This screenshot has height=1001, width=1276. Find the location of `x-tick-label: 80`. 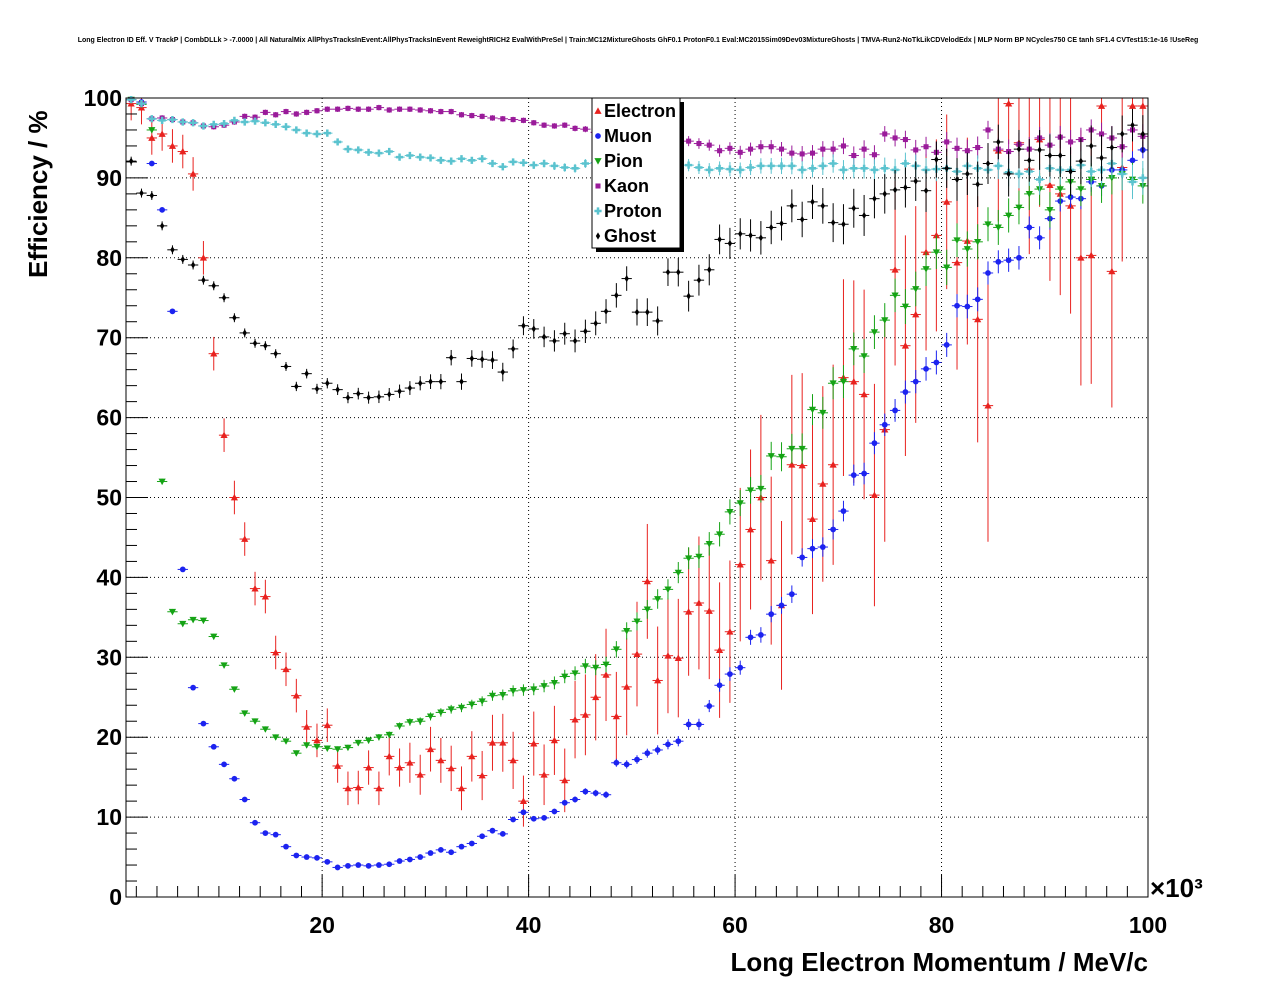

x-tick-label: 80 is located at coordinates (942, 925).